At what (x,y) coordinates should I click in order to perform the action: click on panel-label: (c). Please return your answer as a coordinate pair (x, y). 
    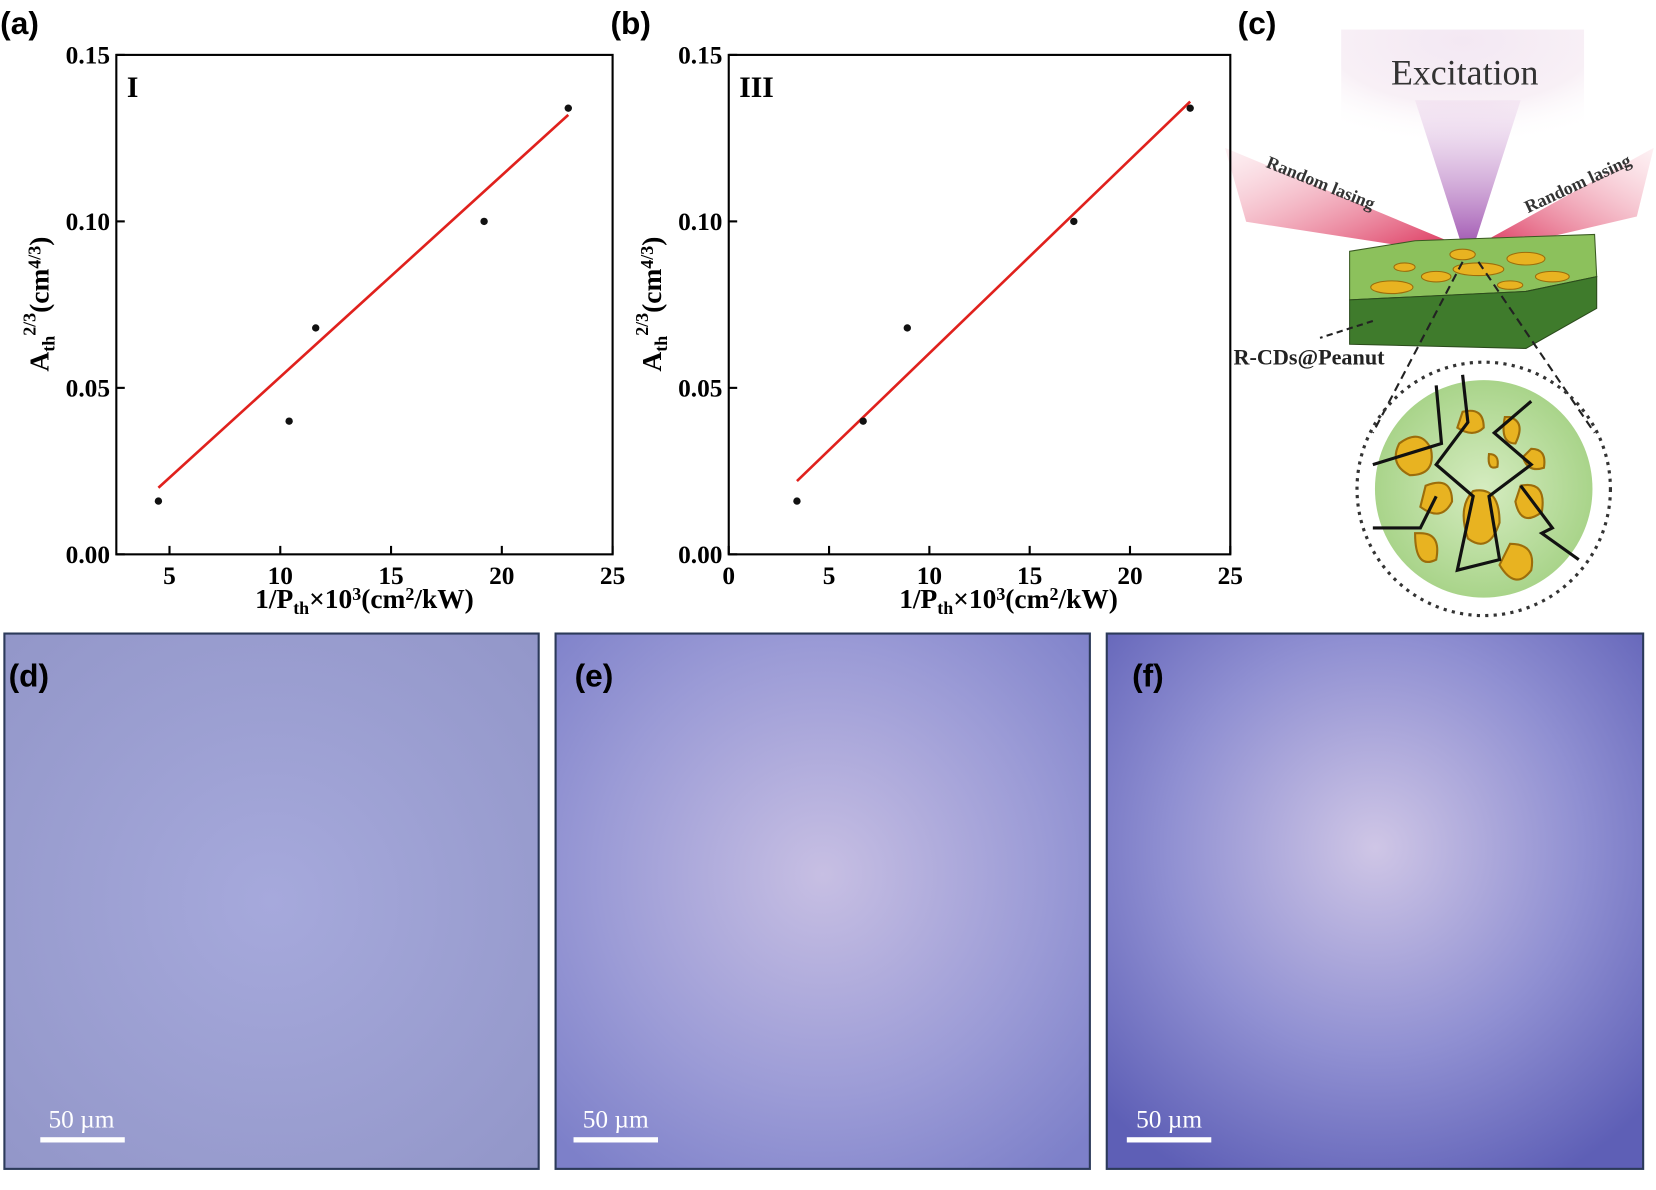
    Looking at the image, I should click on (1257, 23).